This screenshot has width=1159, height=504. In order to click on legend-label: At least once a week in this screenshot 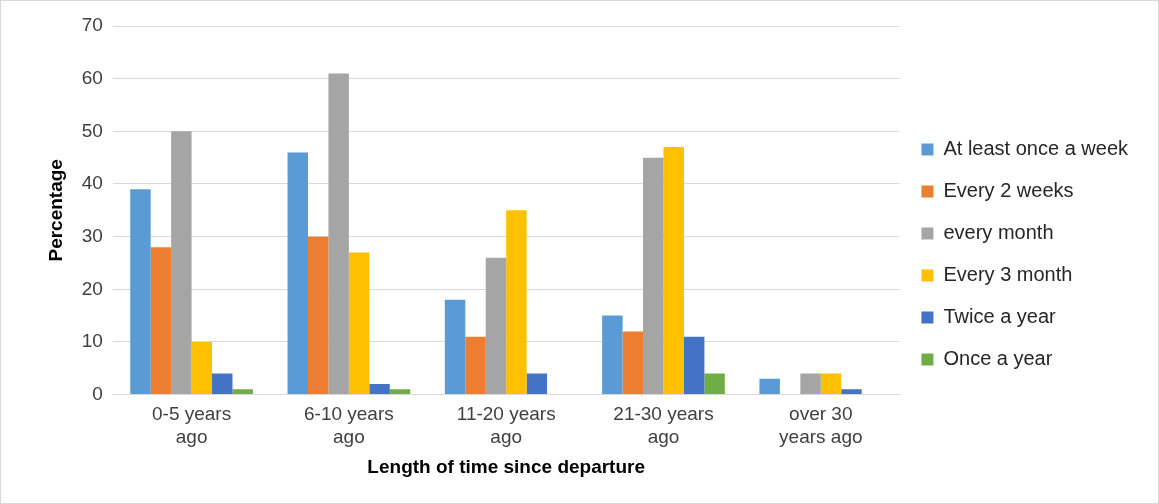, I will do `click(1036, 148)`.